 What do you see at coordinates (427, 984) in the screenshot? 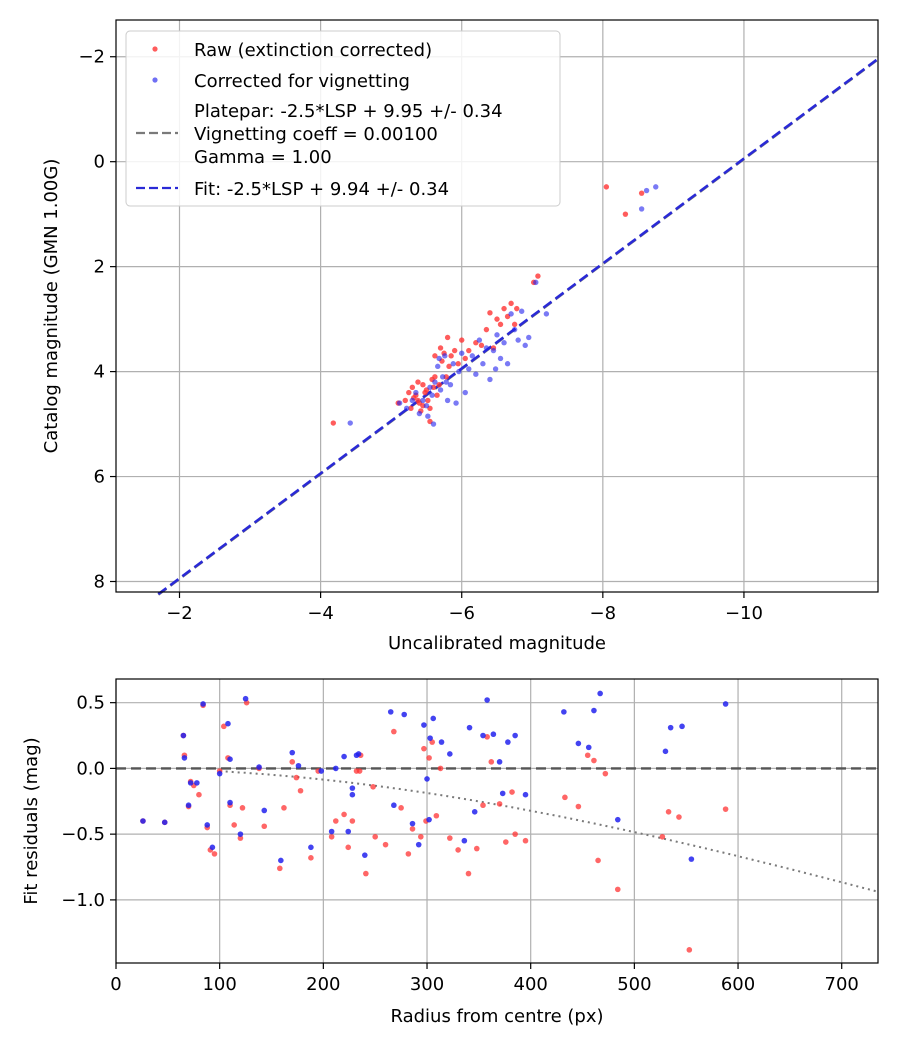
I see `bottom-x-tick-label: 300` at bounding box center [427, 984].